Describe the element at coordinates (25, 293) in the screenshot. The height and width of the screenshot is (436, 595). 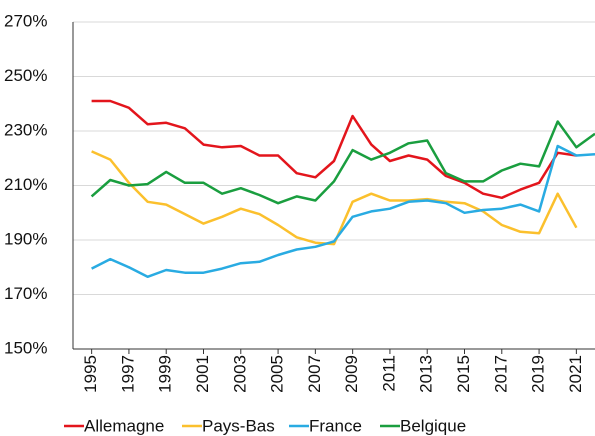
I see `y-tick-label: 170%` at that location.